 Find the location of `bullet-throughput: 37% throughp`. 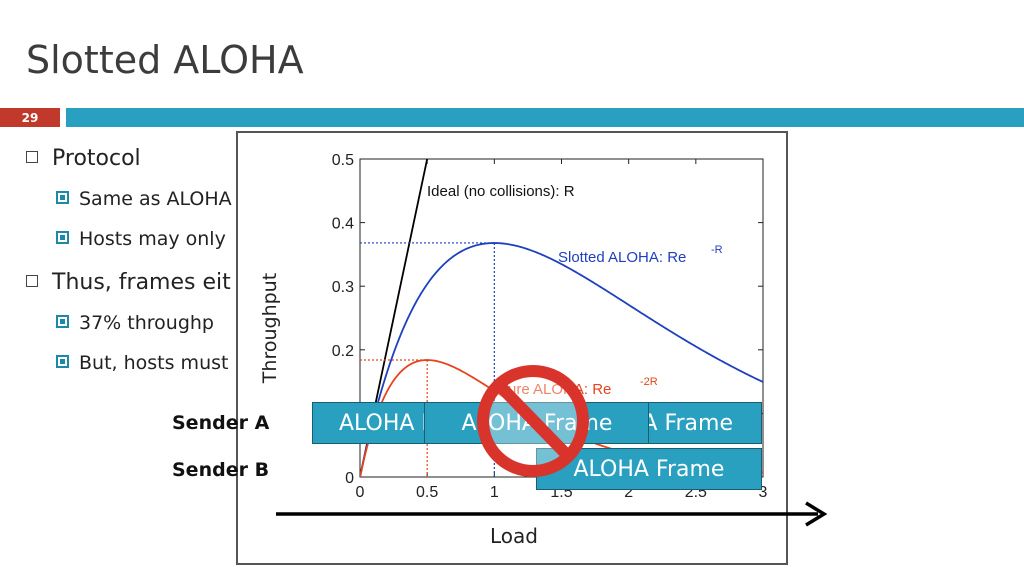

bullet-throughput: 37% throughp is located at coordinates (135, 323).